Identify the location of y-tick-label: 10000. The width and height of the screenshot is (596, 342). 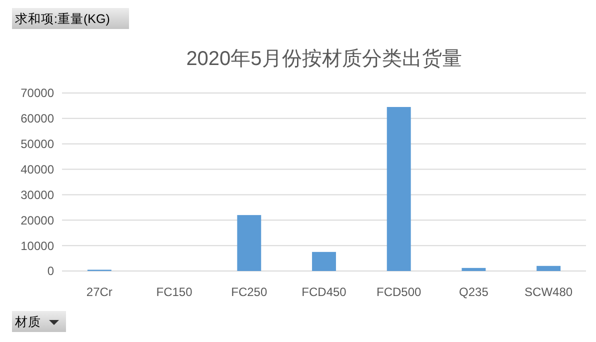
(37, 245).